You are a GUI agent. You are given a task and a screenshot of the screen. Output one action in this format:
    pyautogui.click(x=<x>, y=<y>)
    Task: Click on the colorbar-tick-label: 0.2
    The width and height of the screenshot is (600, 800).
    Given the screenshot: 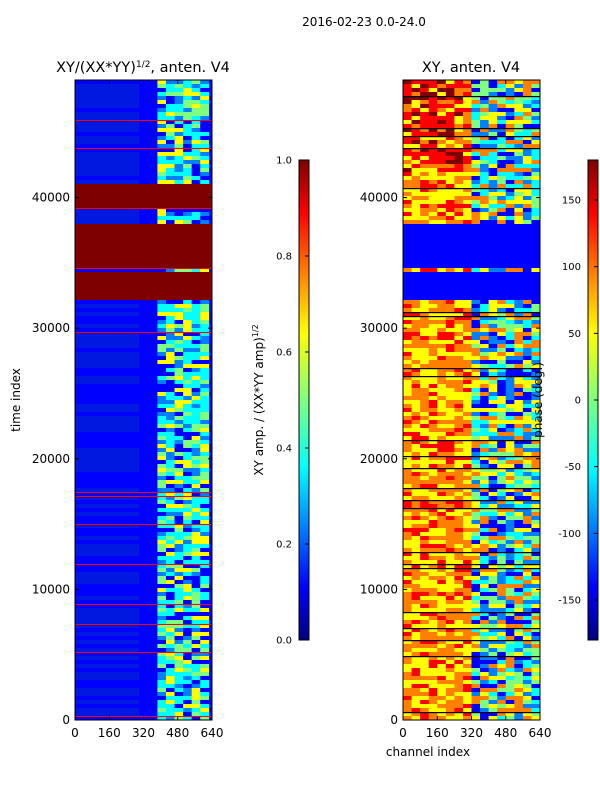 What is the action you would take?
    pyautogui.click(x=284, y=545)
    